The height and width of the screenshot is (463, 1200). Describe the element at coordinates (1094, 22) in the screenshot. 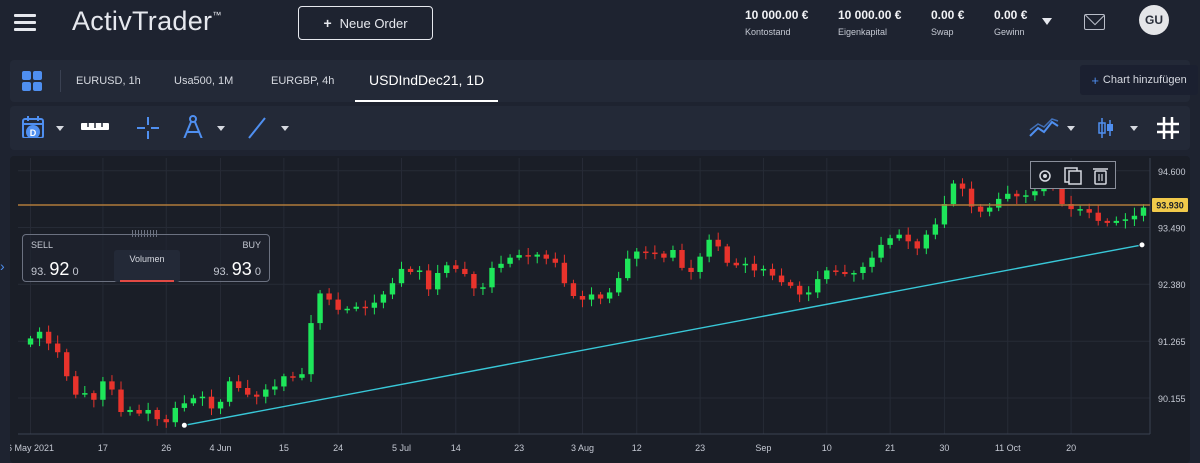

I see `mail-icon` at that location.